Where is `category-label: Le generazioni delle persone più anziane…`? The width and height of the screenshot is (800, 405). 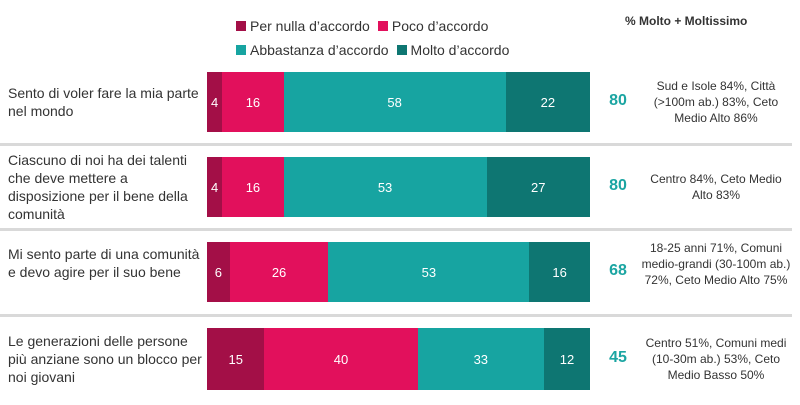 category-label: Le generazioni delle persone più anziane… is located at coordinates (105, 359).